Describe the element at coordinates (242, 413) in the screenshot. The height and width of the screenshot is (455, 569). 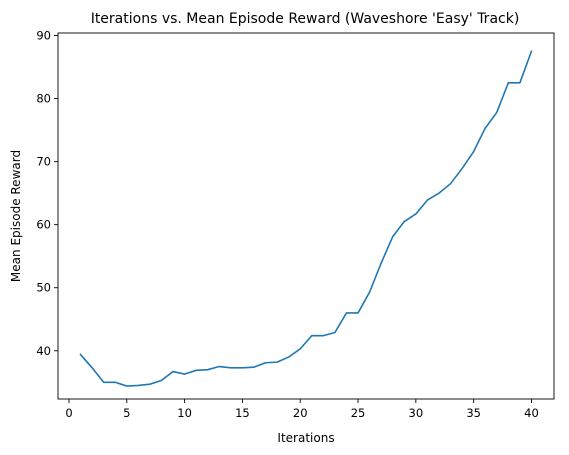
I see `x-tick-label: 15` at that location.